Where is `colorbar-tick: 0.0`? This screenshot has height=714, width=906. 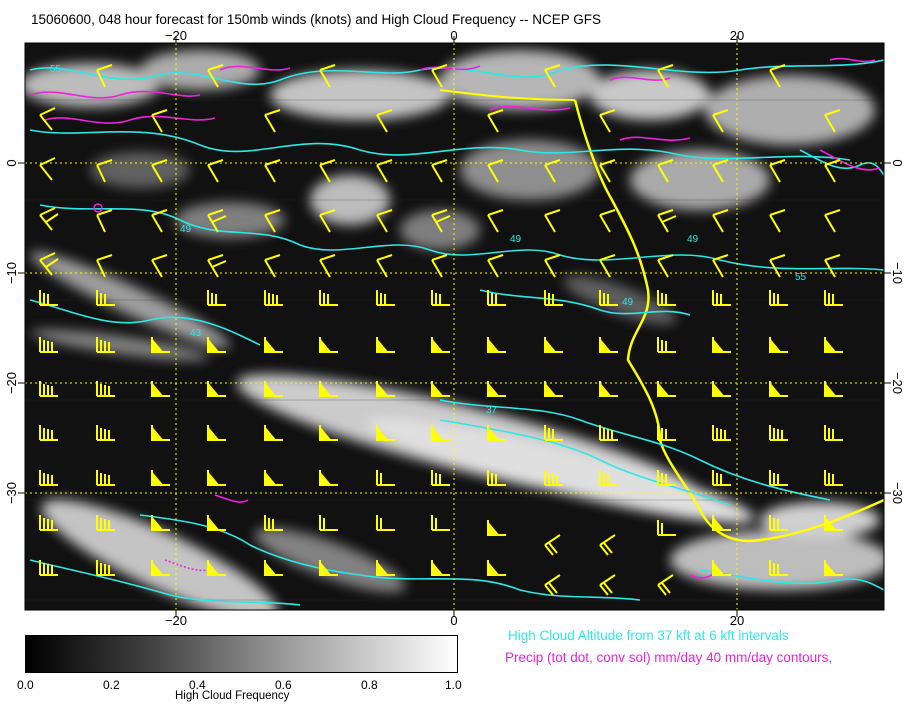 colorbar-tick: 0.0 is located at coordinates (25, 685).